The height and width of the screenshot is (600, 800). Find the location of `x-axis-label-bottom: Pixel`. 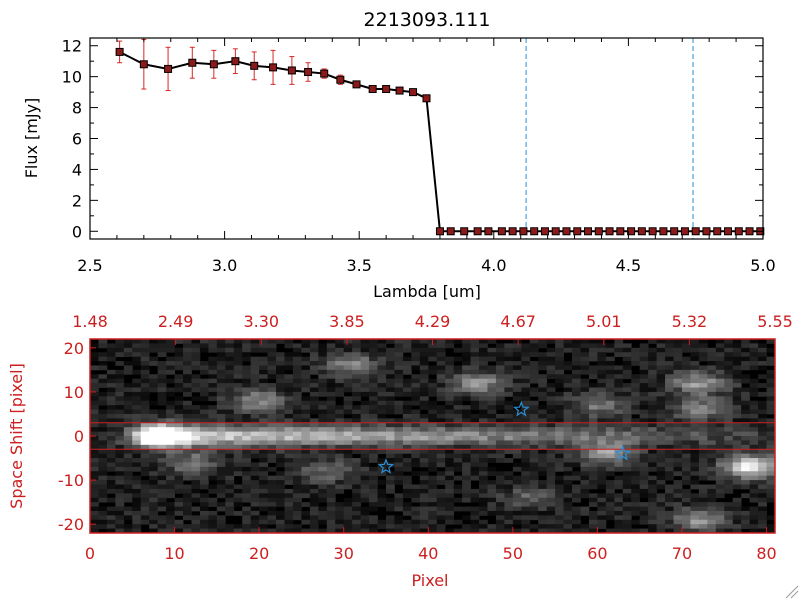

x-axis-label-bottom: Pixel is located at coordinates (429, 580).